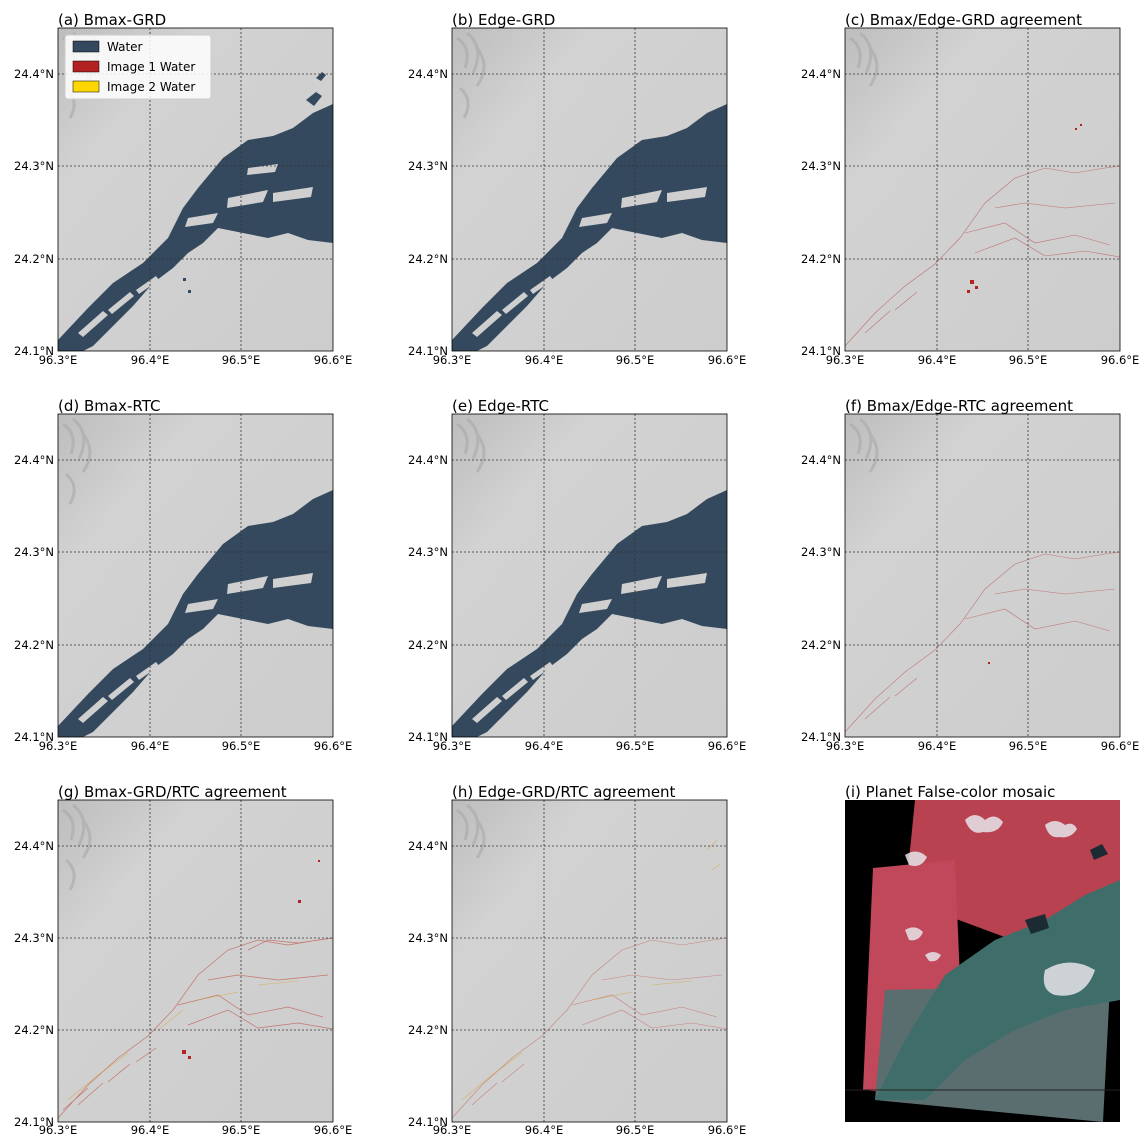  Describe the element at coordinates (1066, 889) in the screenshot. I see `mosaic-dark-patches` at that location.